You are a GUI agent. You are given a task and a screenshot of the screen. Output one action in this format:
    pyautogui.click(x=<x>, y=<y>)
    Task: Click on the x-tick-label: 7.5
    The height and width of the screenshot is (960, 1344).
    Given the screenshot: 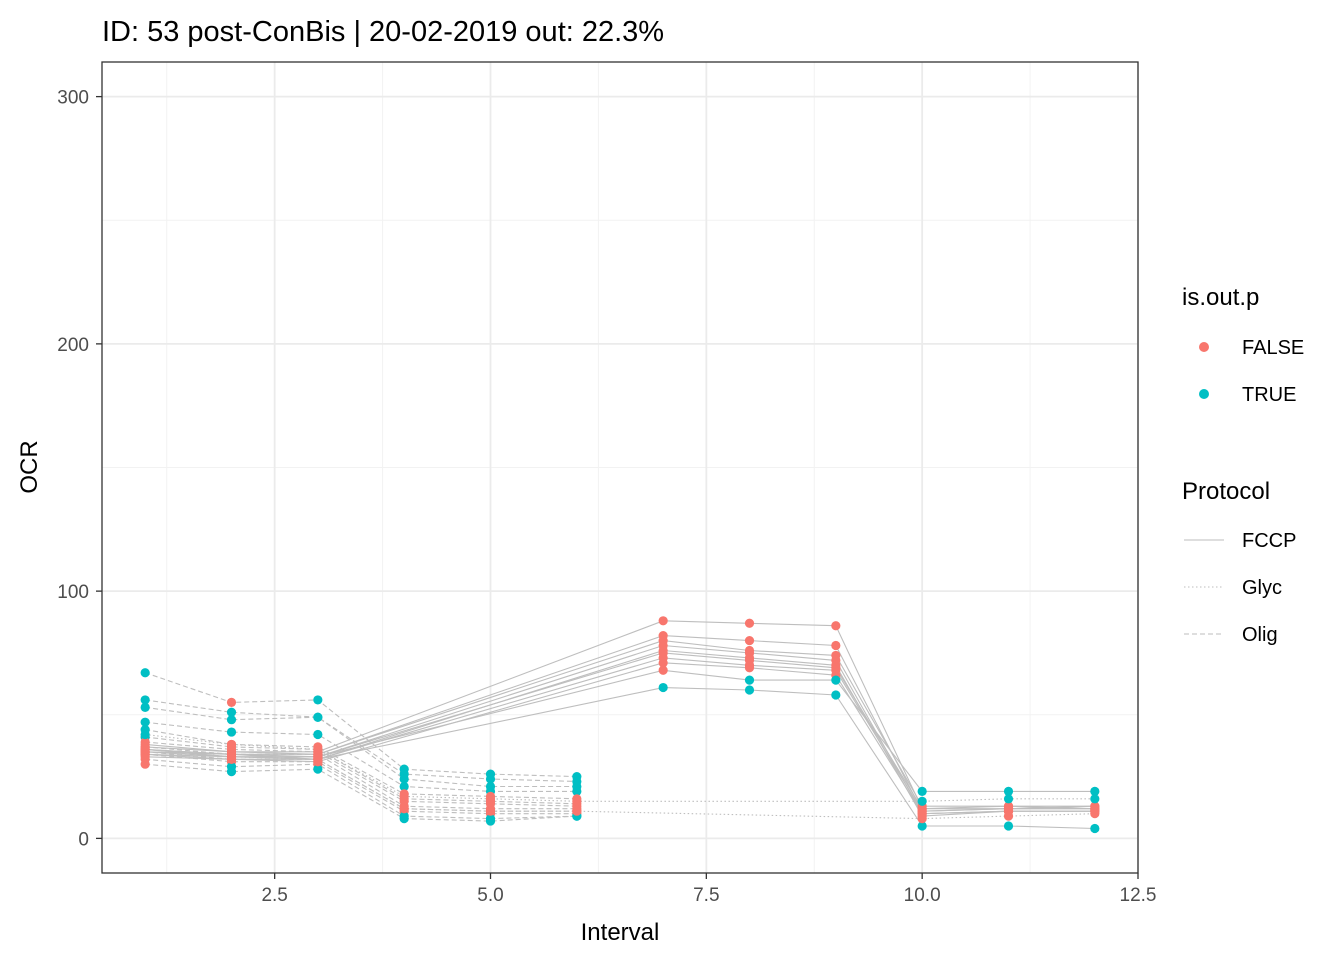 What is the action you would take?
    pyautogui.click(x=706, y=895)
    